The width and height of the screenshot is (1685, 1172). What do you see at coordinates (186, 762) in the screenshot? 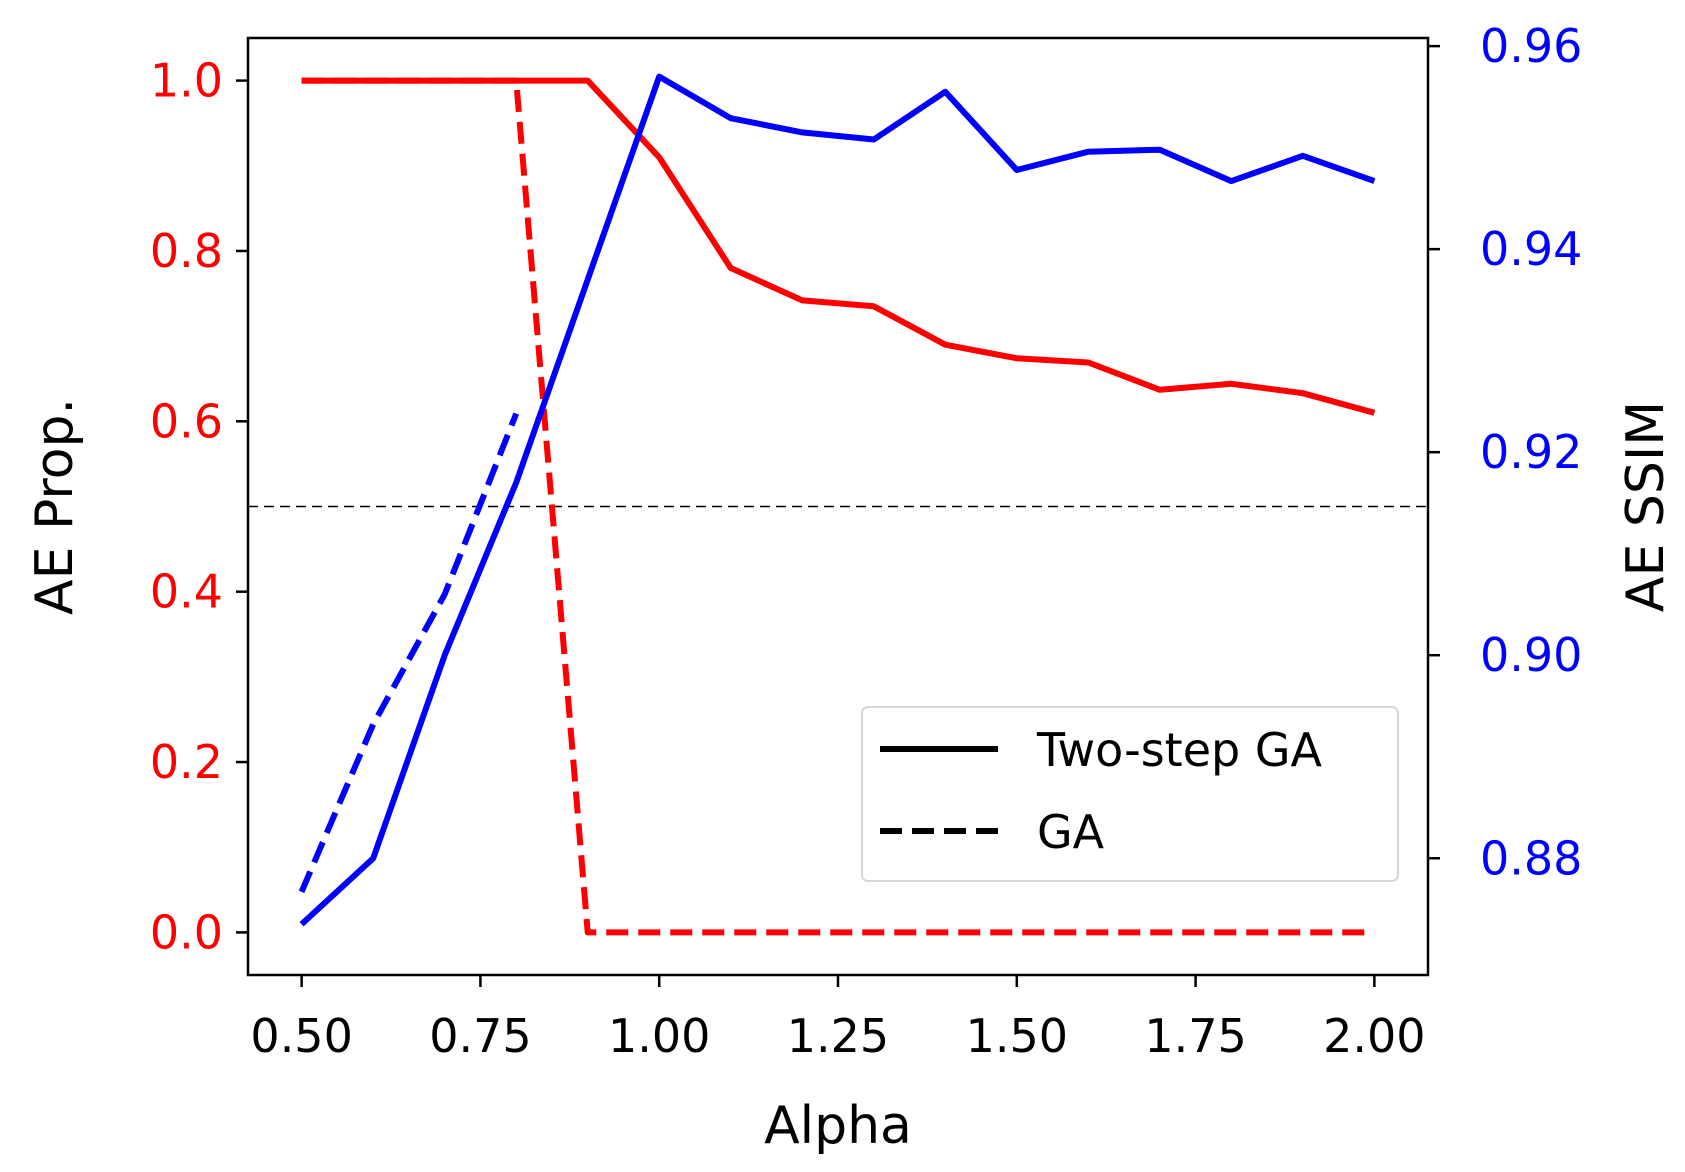
I see `left-y-tick-label: 0.2` at bounding box center [186, 762].